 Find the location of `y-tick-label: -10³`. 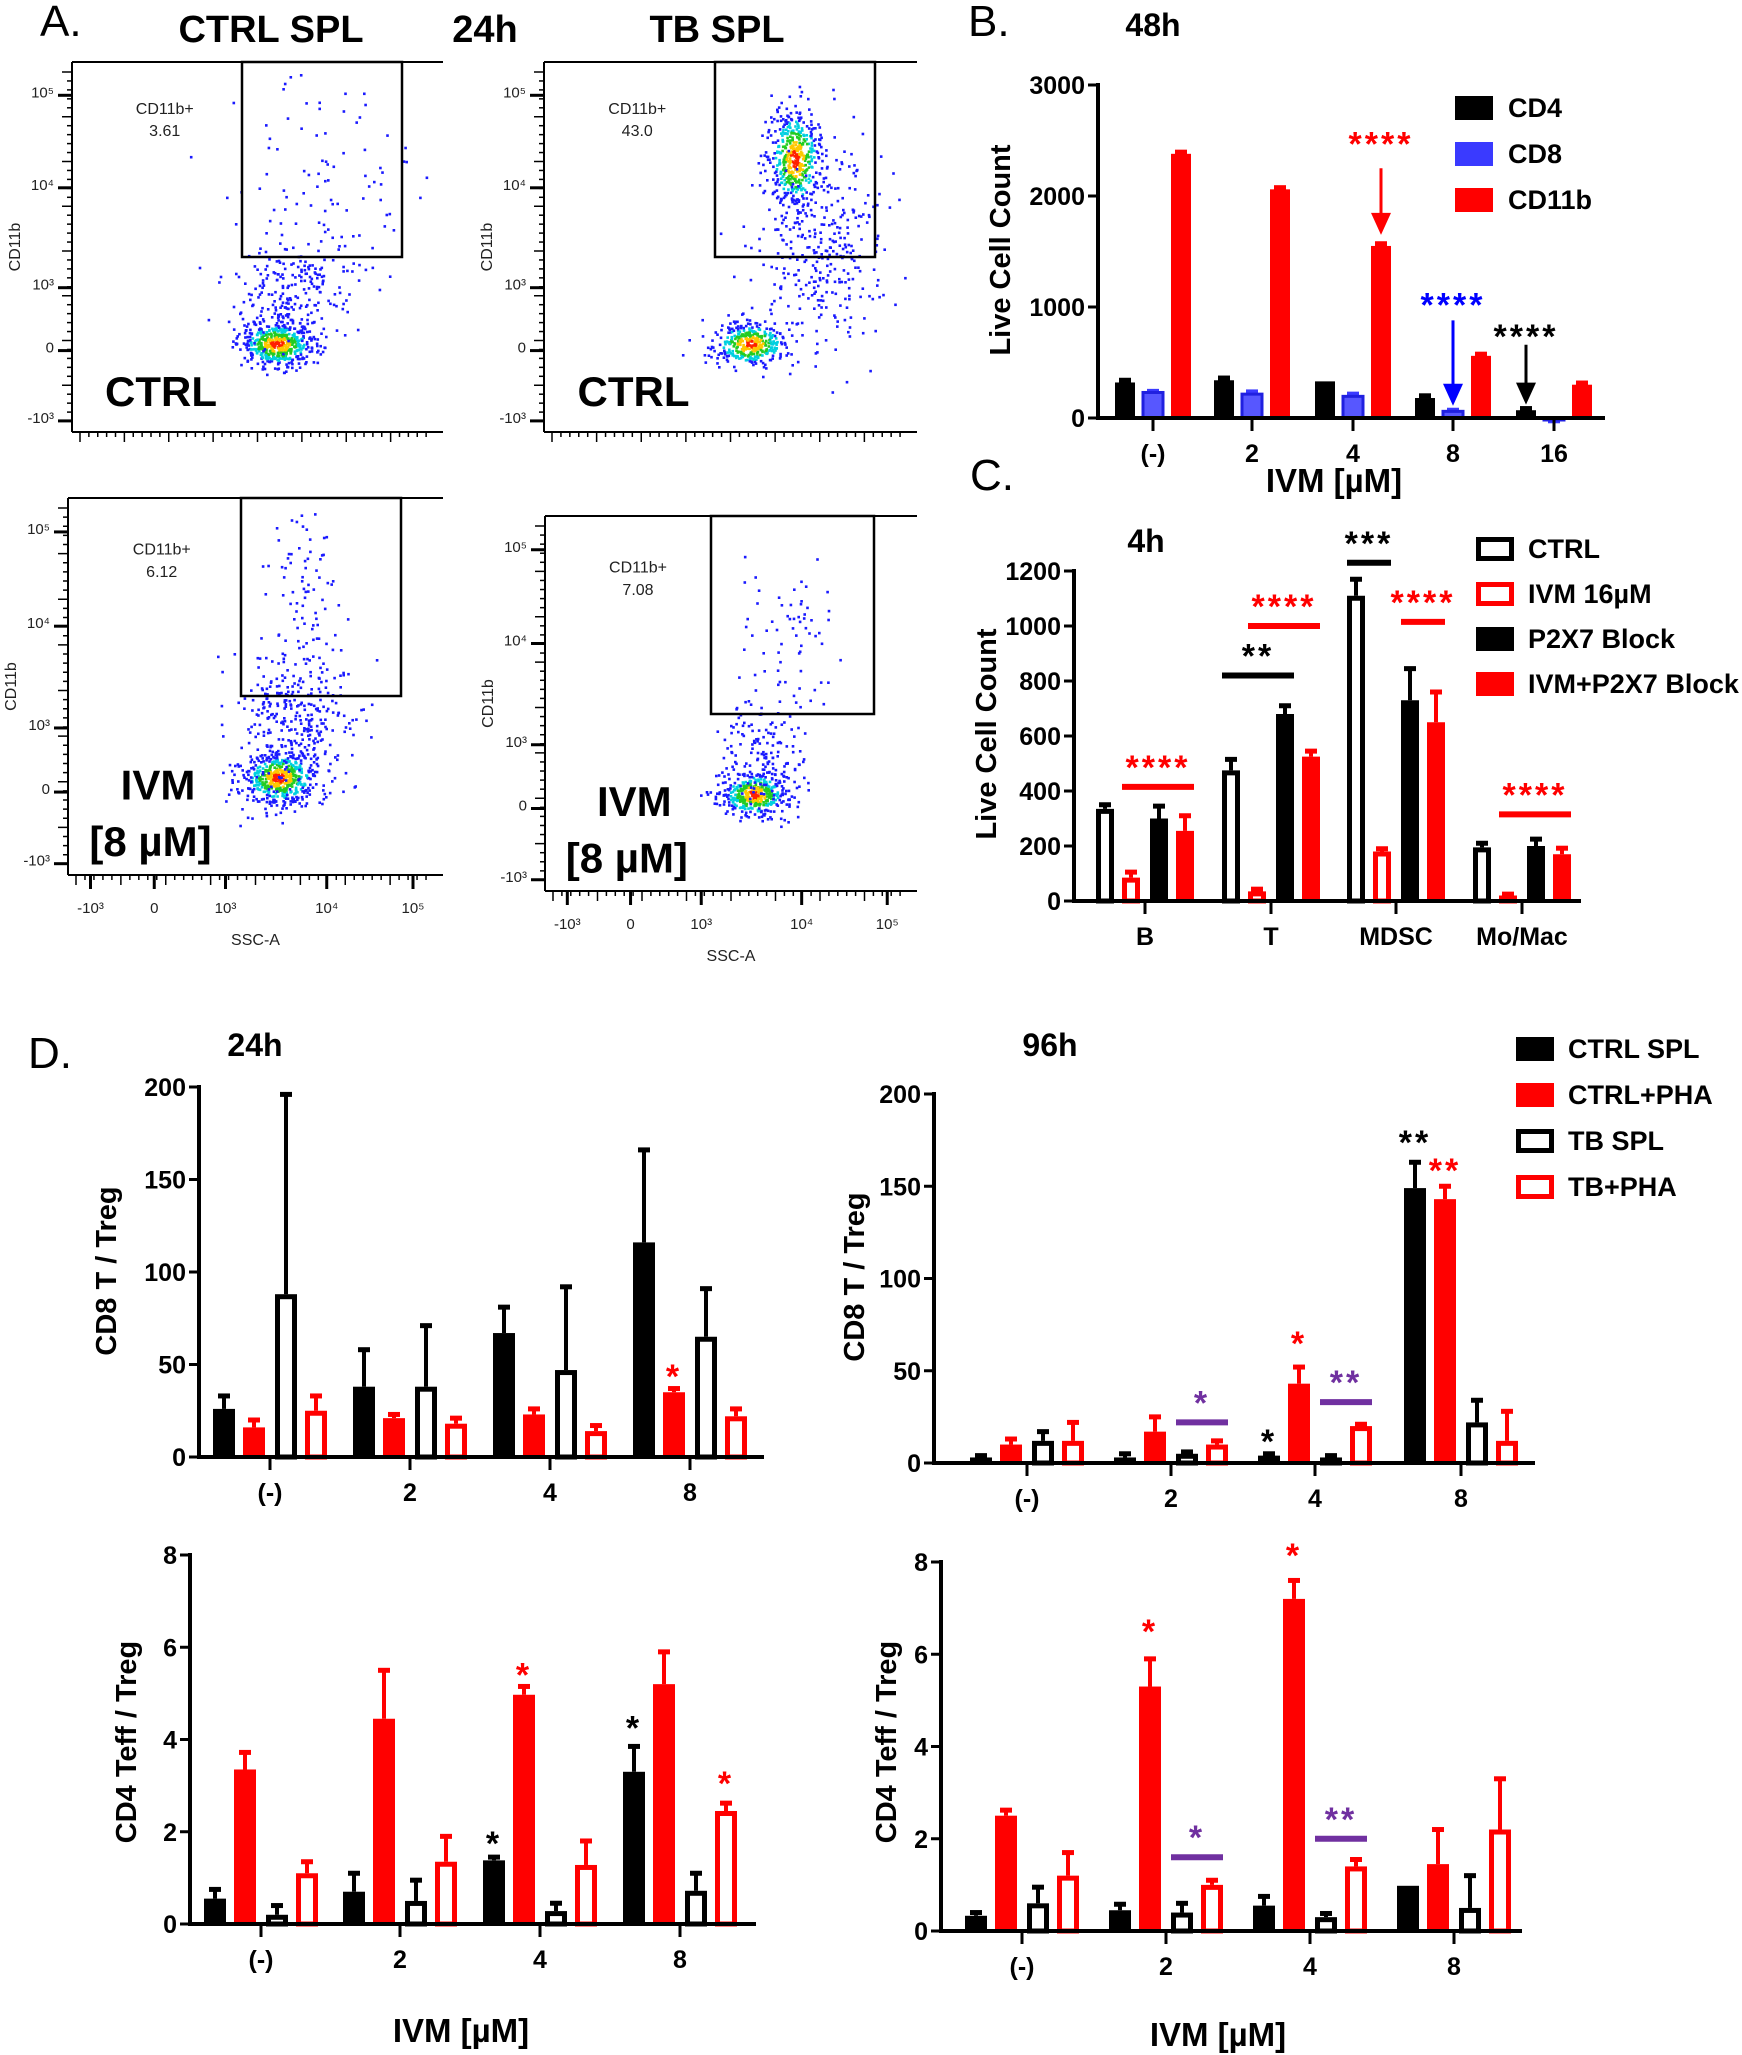

y-tick-label: -10³ is located at coordinates (512, 418).